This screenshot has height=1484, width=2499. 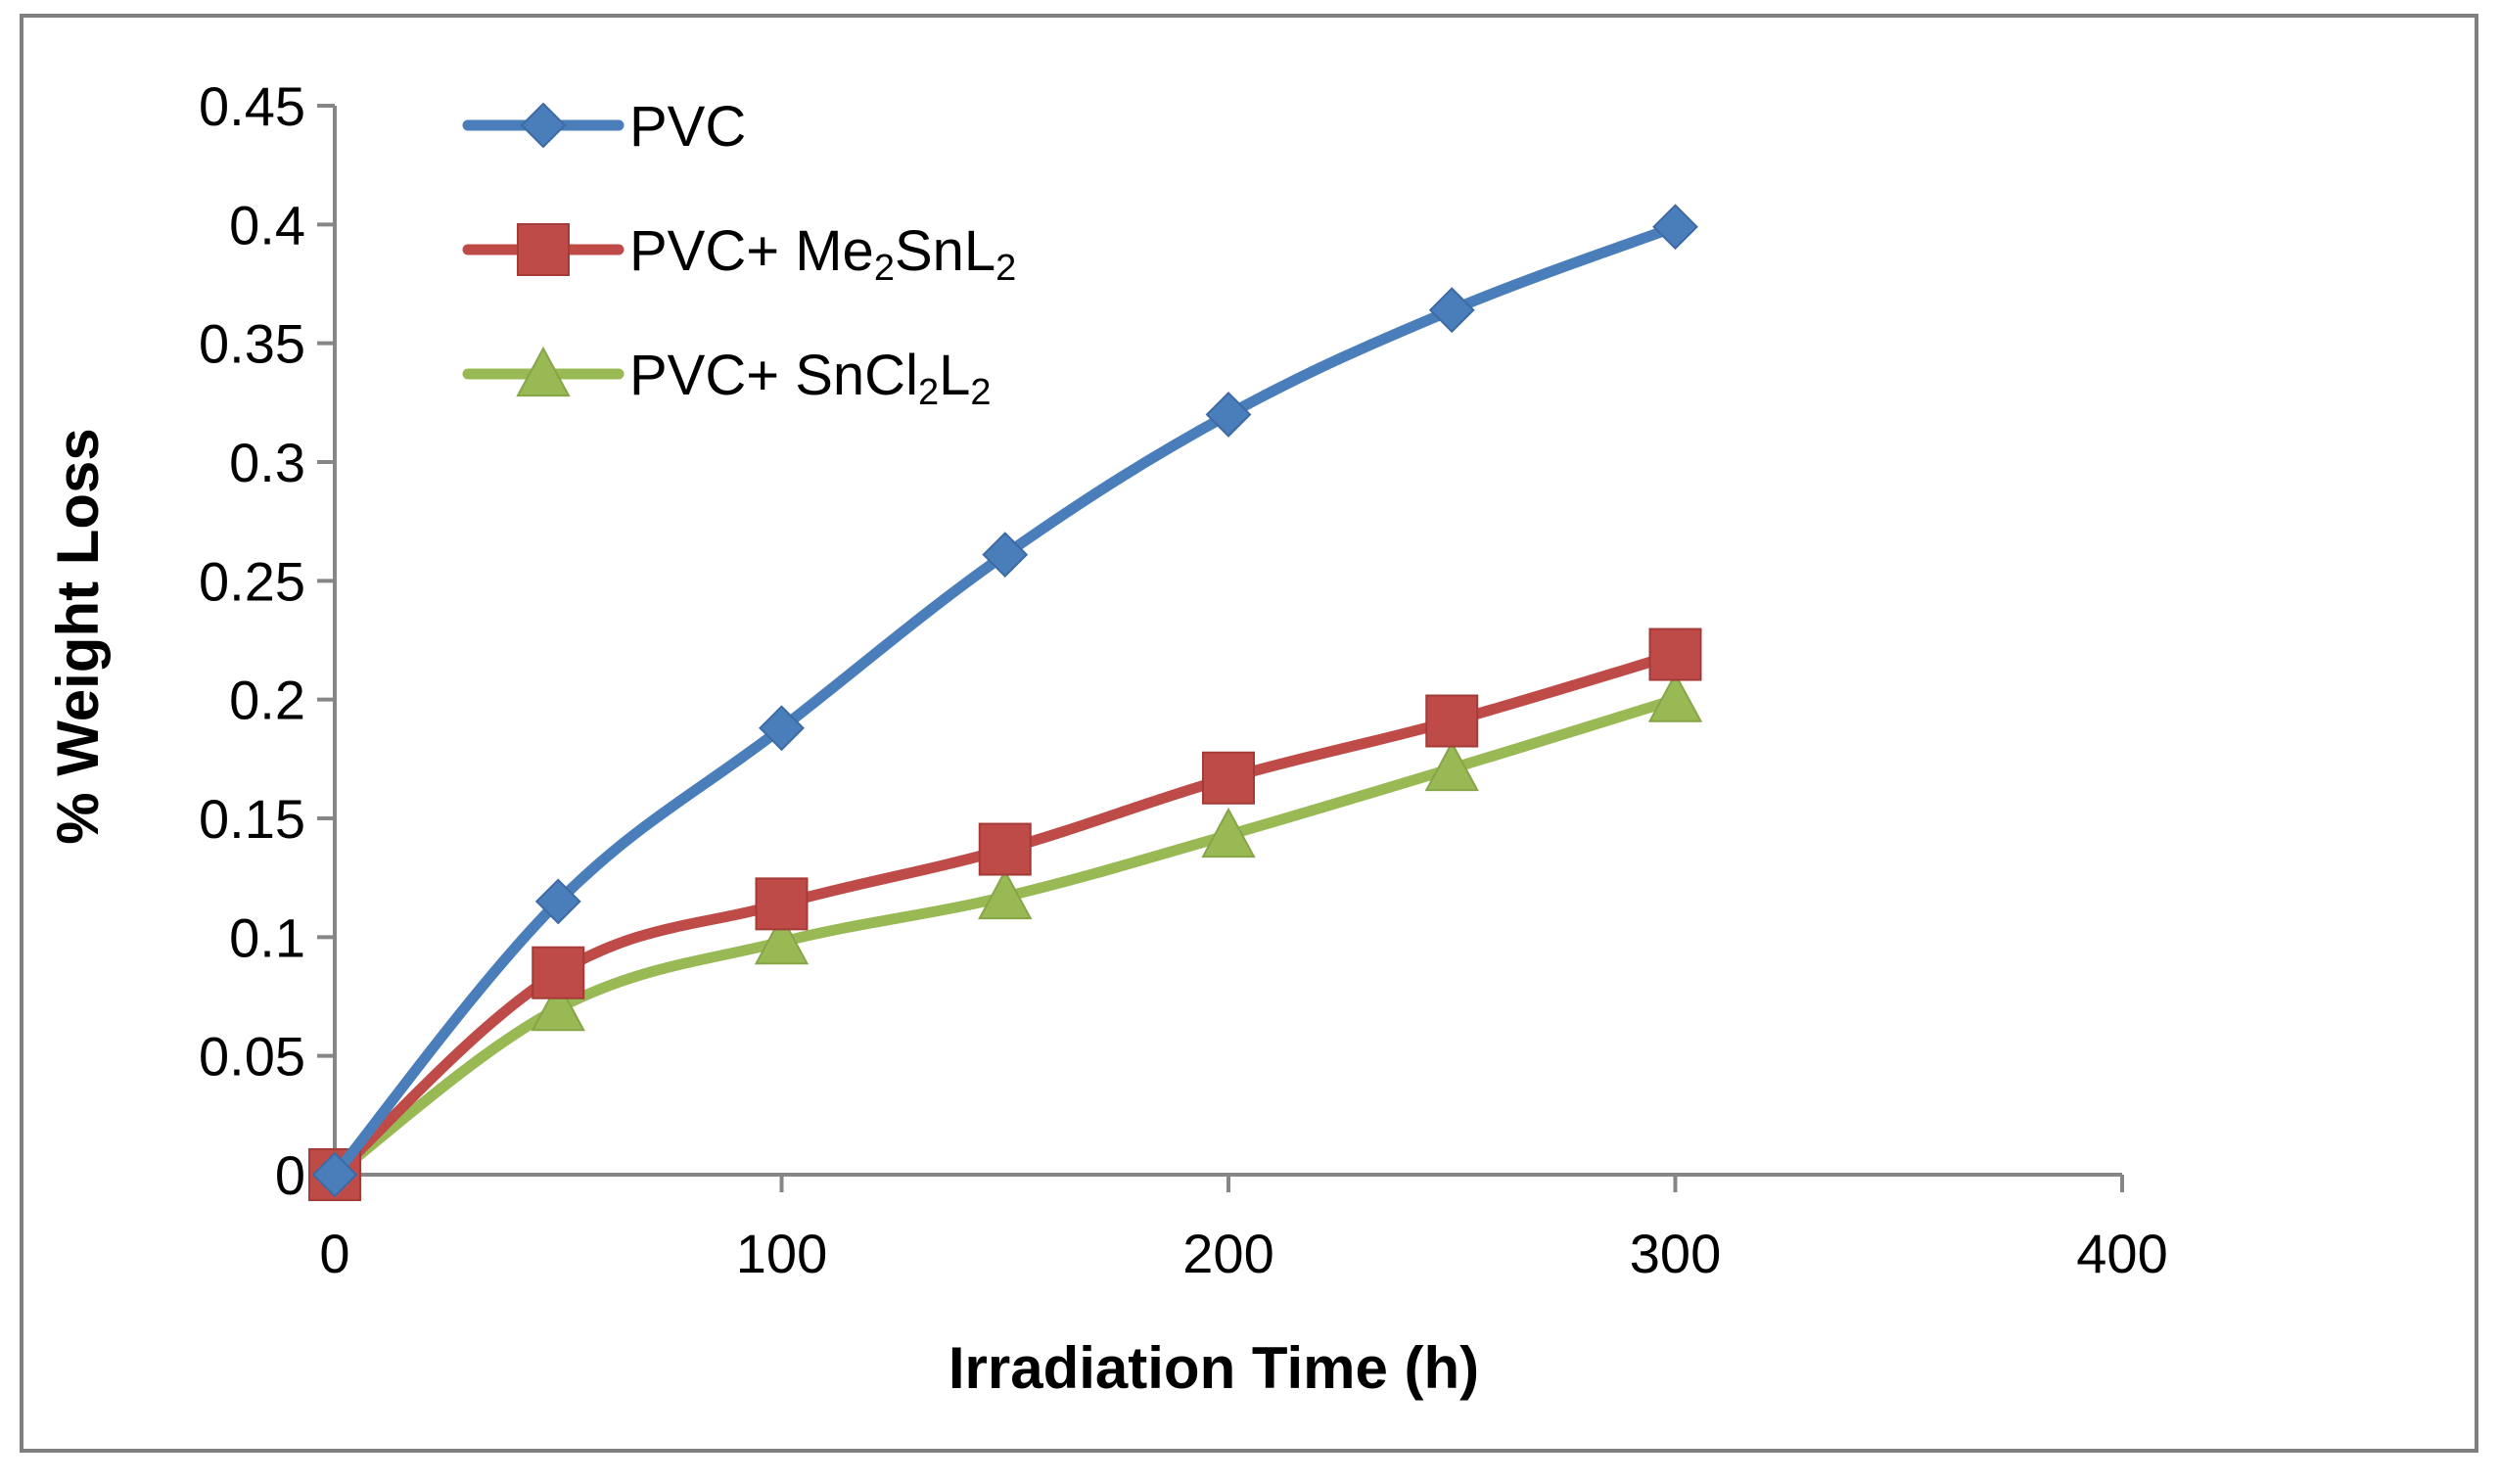 What do you see at coordinates (290, 1175) in the screenshot?
I see `y-tick-label: 0` at bounding box center [290, 1175].